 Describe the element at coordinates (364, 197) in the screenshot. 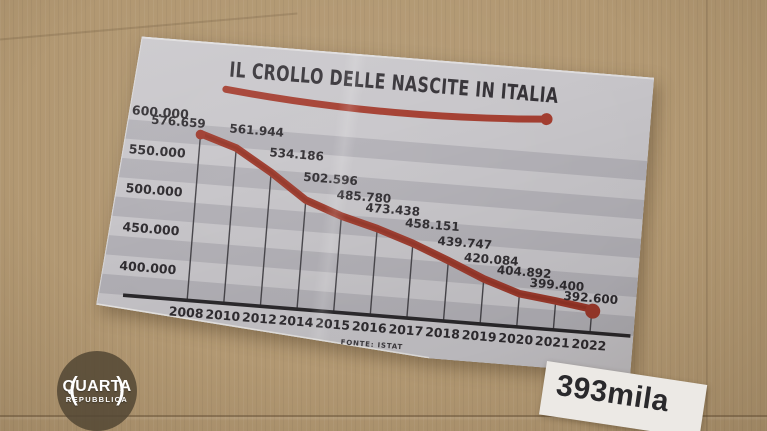

I see `value-label: 485.780` at that location.